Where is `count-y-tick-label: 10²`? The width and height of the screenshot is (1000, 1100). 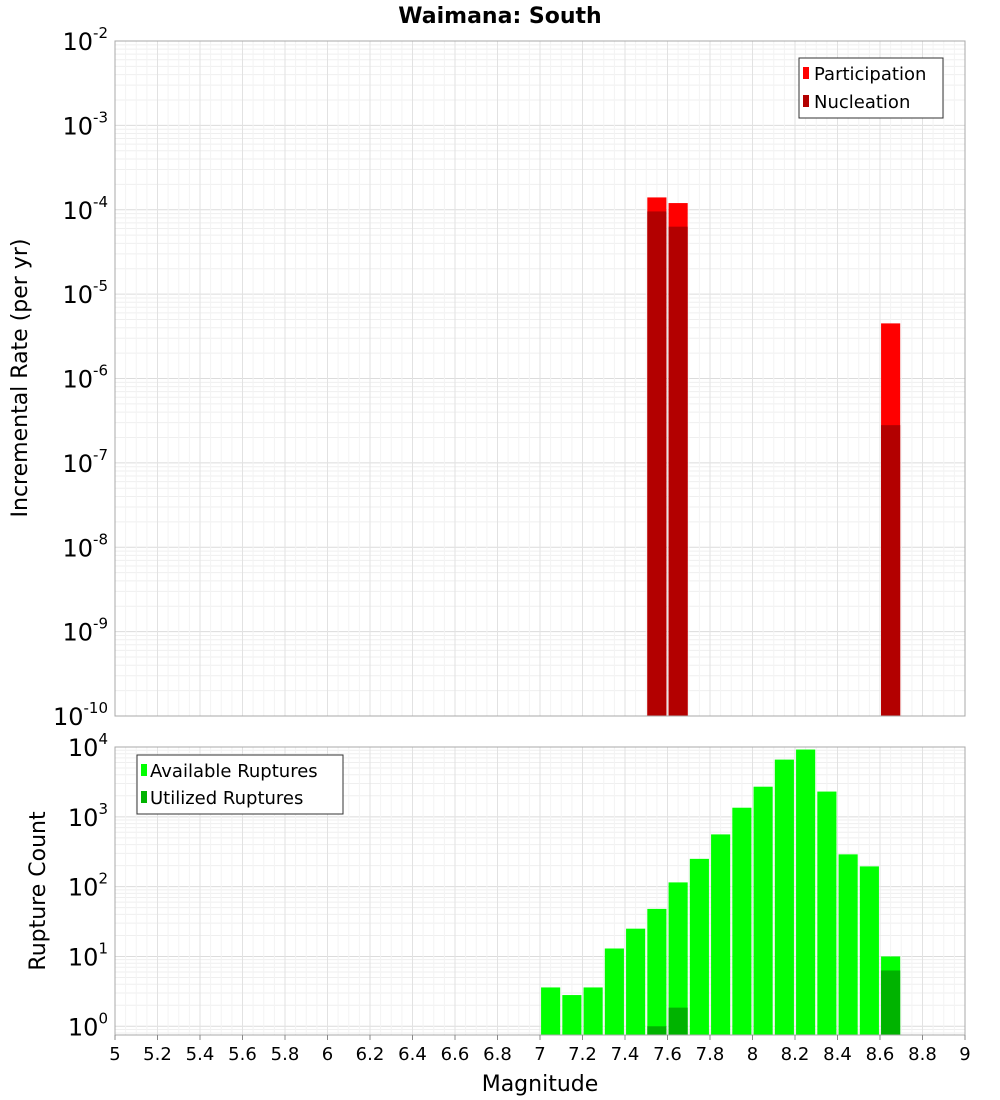
count-y-tick-label: 10² is located at coordinates (88, 886).